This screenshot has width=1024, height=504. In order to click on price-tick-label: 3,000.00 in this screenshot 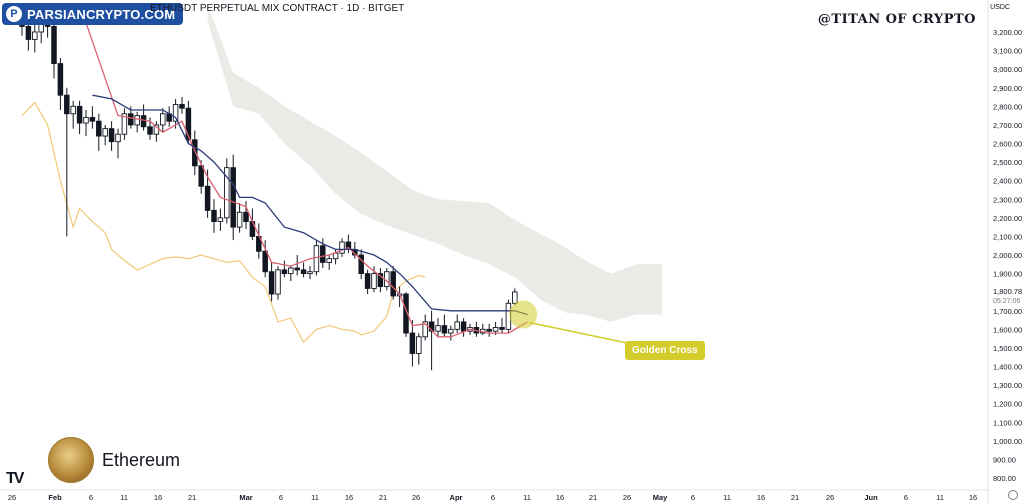, I will do `click(1007, 69)`.